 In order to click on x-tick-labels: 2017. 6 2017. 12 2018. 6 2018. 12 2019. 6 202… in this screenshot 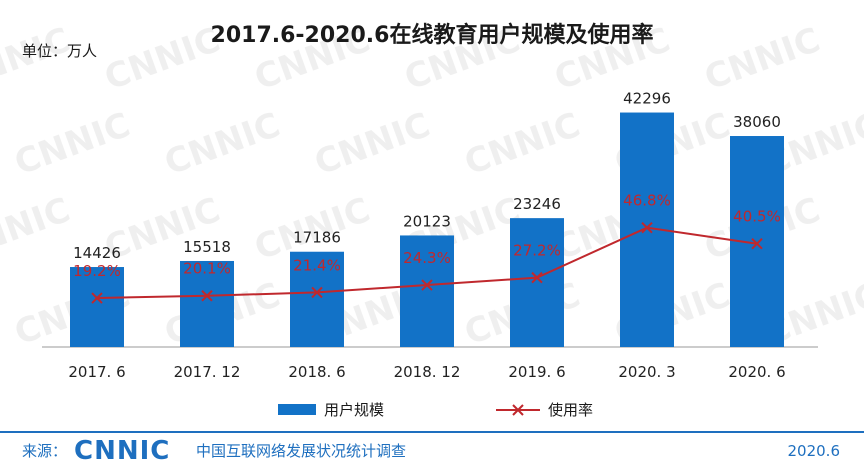, I will do `click(426, 372)`.